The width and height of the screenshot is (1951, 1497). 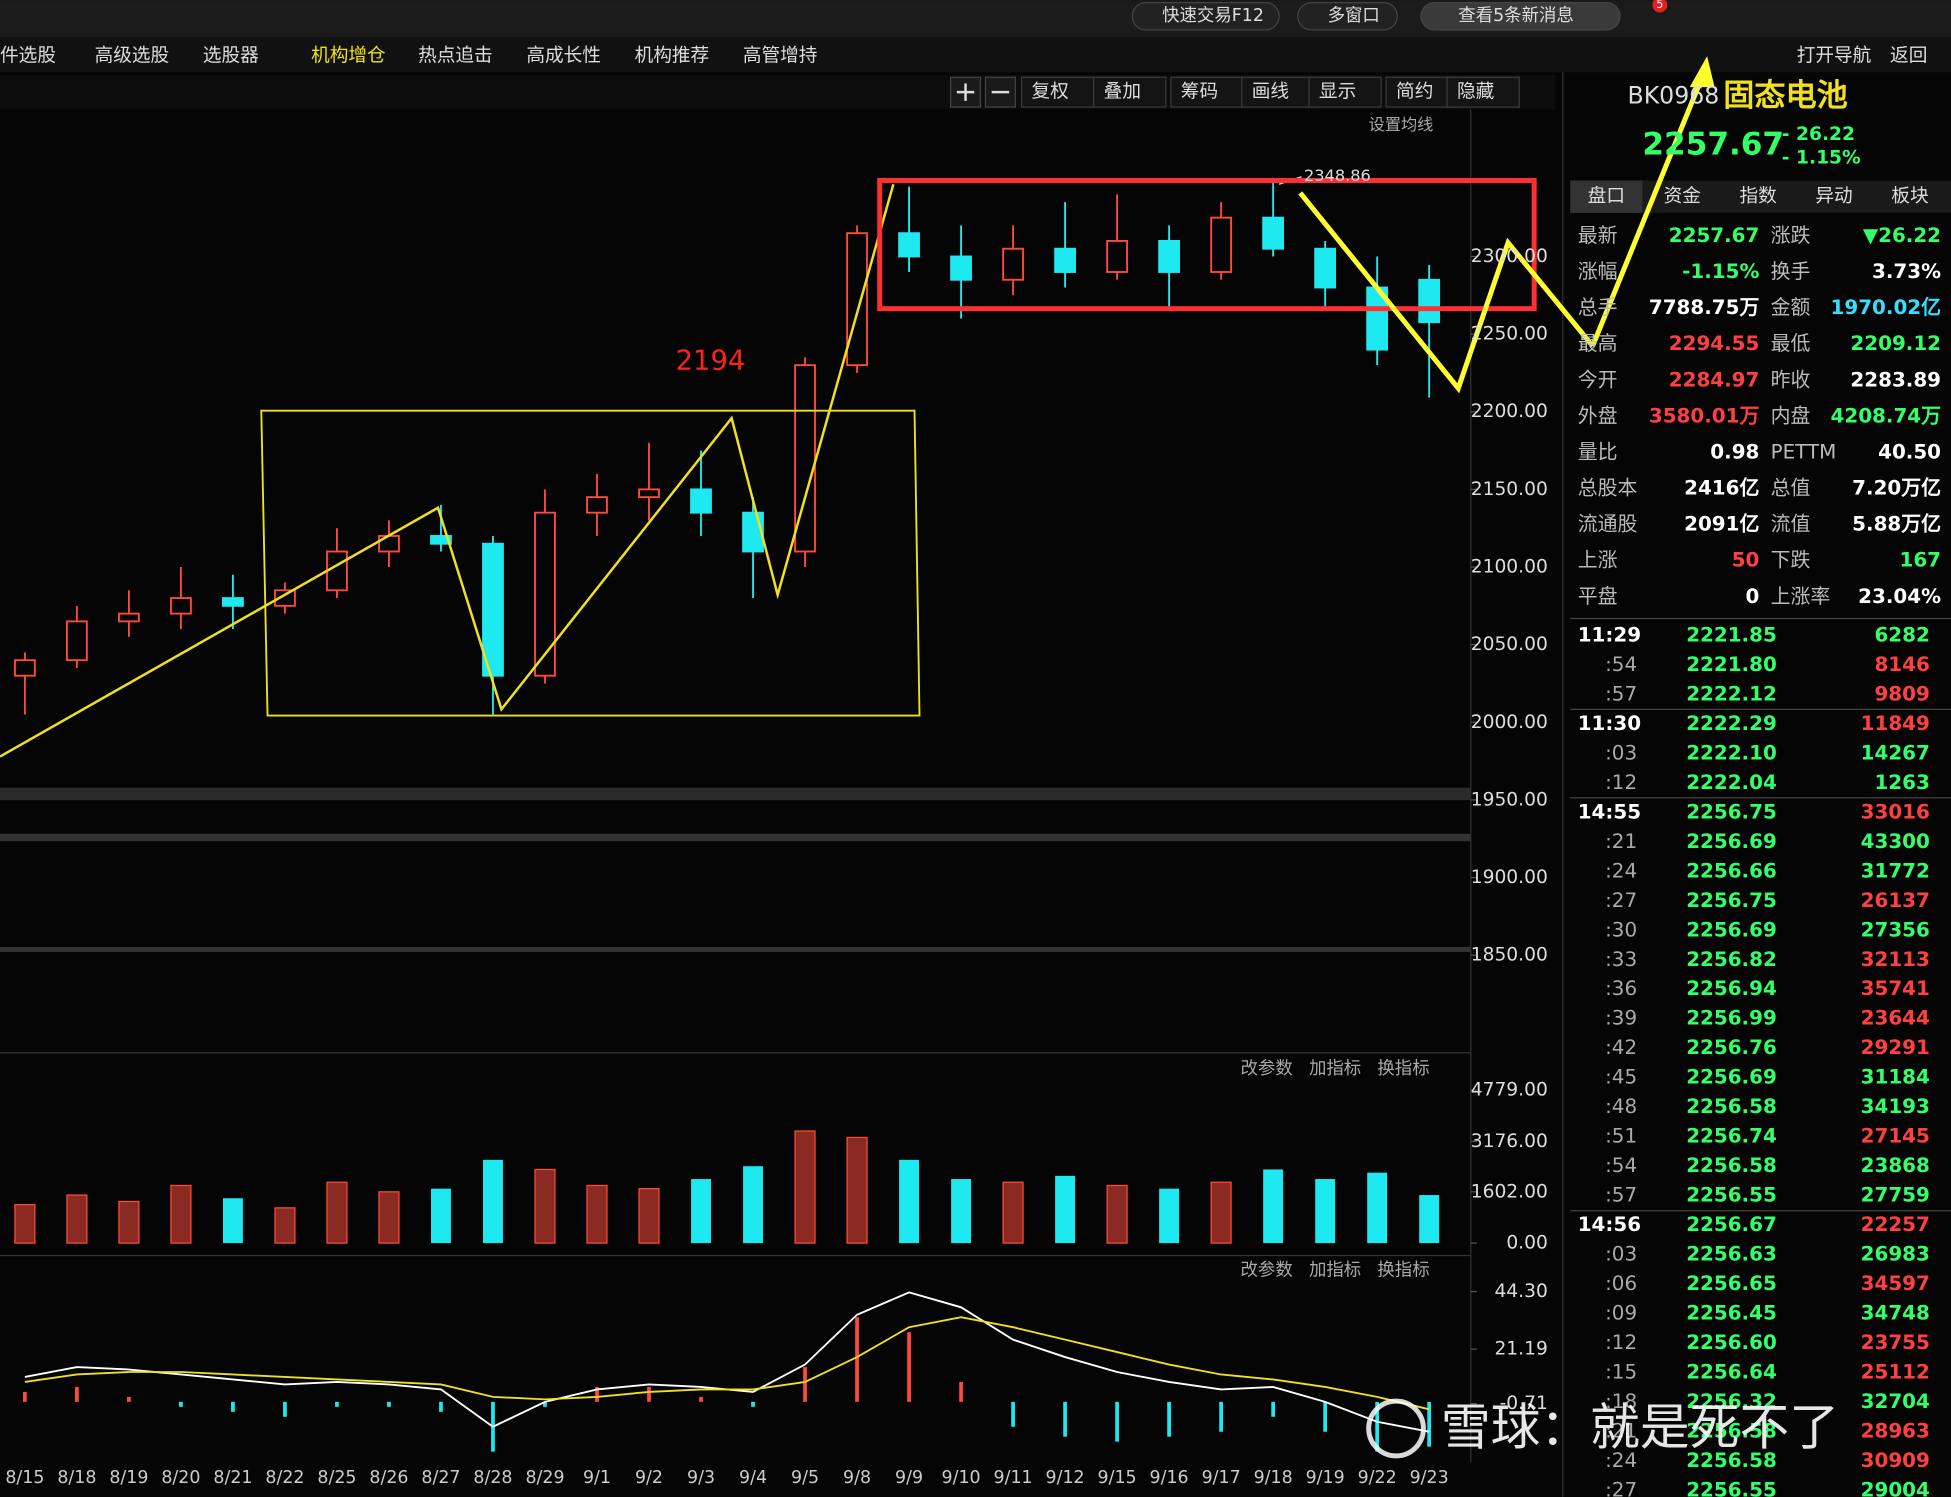 What do you see at coordinates (1621, 1136) in the screenshot?
I see `tick-time: :51` at bounding box center [1621, 1136].